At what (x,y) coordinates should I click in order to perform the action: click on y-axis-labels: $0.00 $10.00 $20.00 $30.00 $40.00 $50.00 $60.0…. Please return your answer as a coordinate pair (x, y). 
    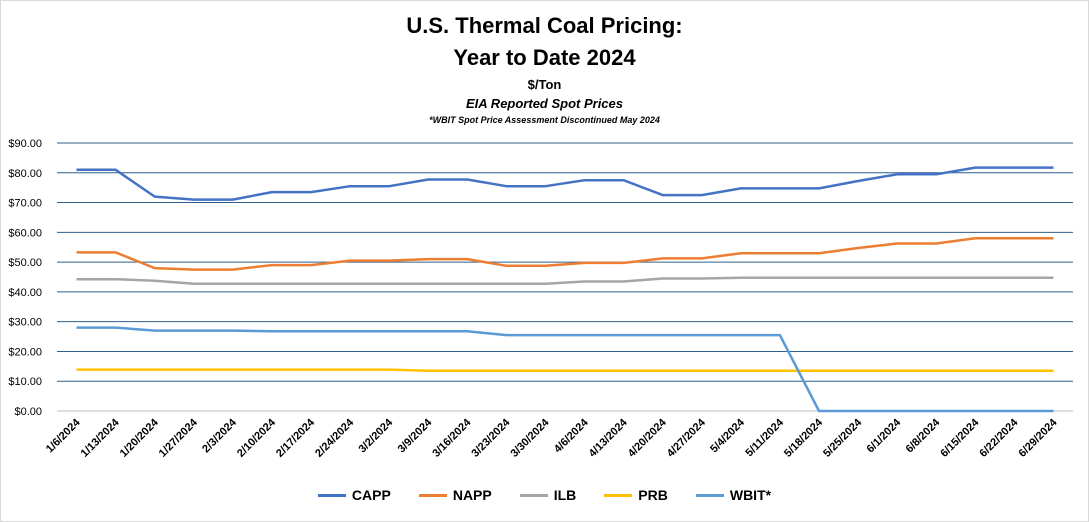
    Looking at the image, I should click on (25, 278).